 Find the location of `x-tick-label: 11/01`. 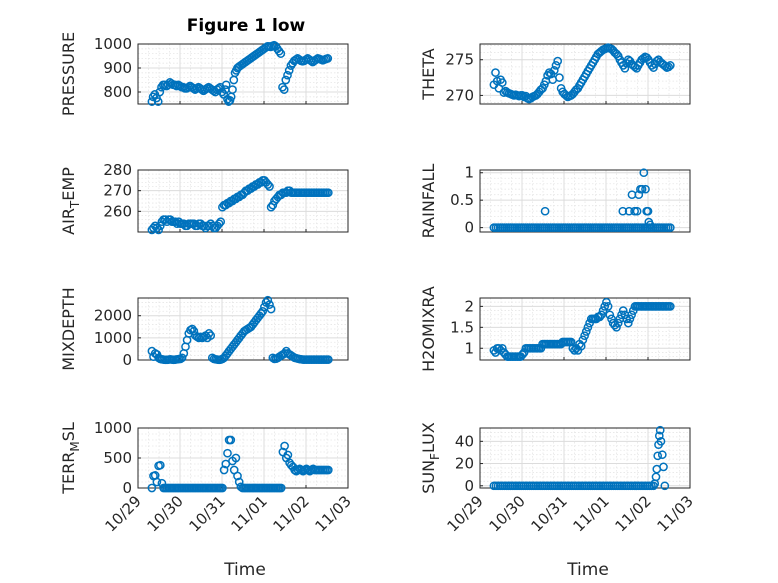

x-tick-label: 11/01 is located at coordinates (591, 513).